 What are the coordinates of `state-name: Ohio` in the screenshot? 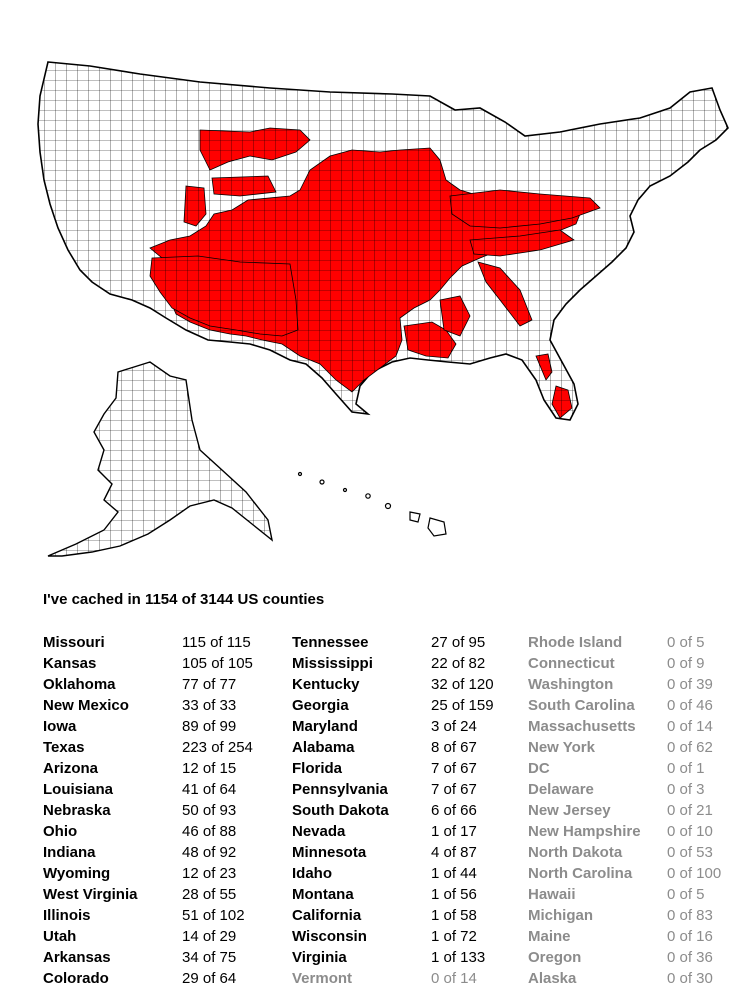 It's located at (60, 831).